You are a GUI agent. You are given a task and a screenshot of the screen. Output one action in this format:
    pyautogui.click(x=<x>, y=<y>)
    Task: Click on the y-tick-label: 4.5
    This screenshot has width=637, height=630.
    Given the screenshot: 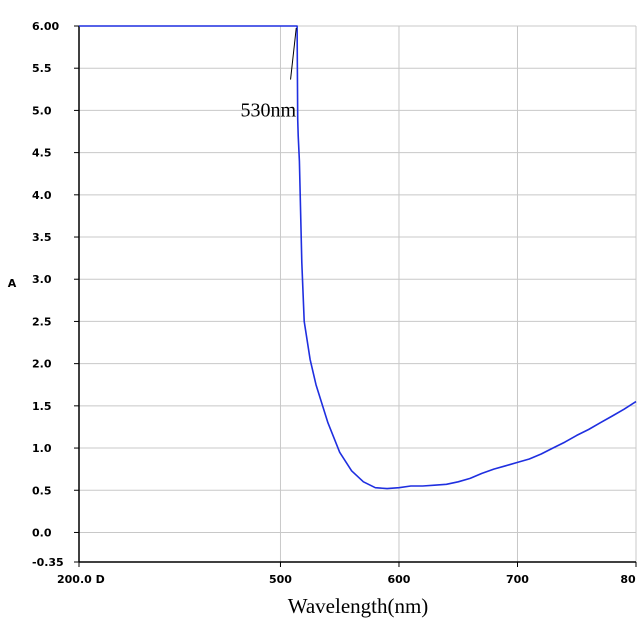 What is the action you would take?
    pyautogui.click(x=42, y=153)
    